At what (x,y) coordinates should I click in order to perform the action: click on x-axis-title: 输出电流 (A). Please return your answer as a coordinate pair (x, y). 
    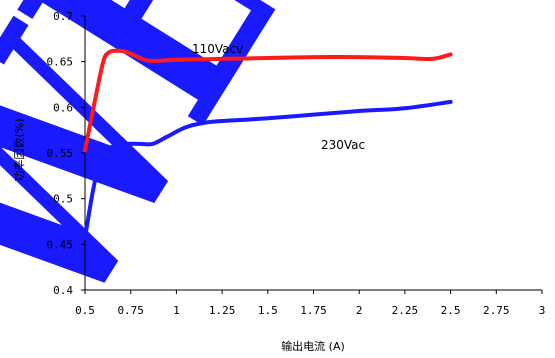
    Looking at the image, I should click on (313, 346).